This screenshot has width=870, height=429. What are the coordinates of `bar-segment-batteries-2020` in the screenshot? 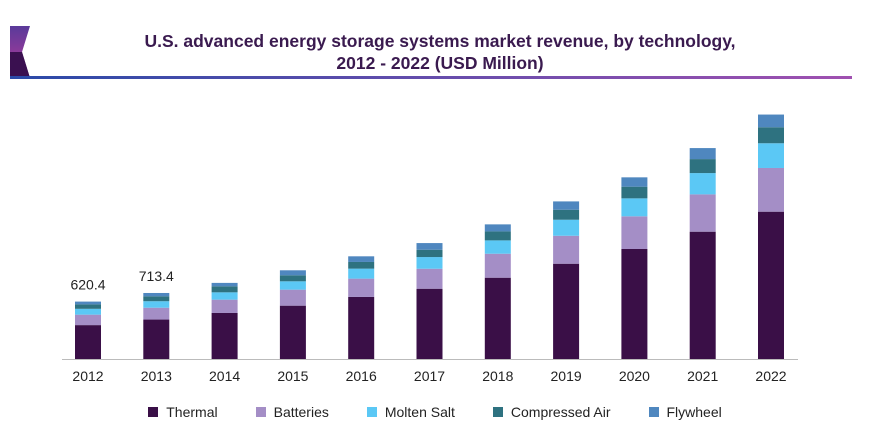 It's located at (634, 232).